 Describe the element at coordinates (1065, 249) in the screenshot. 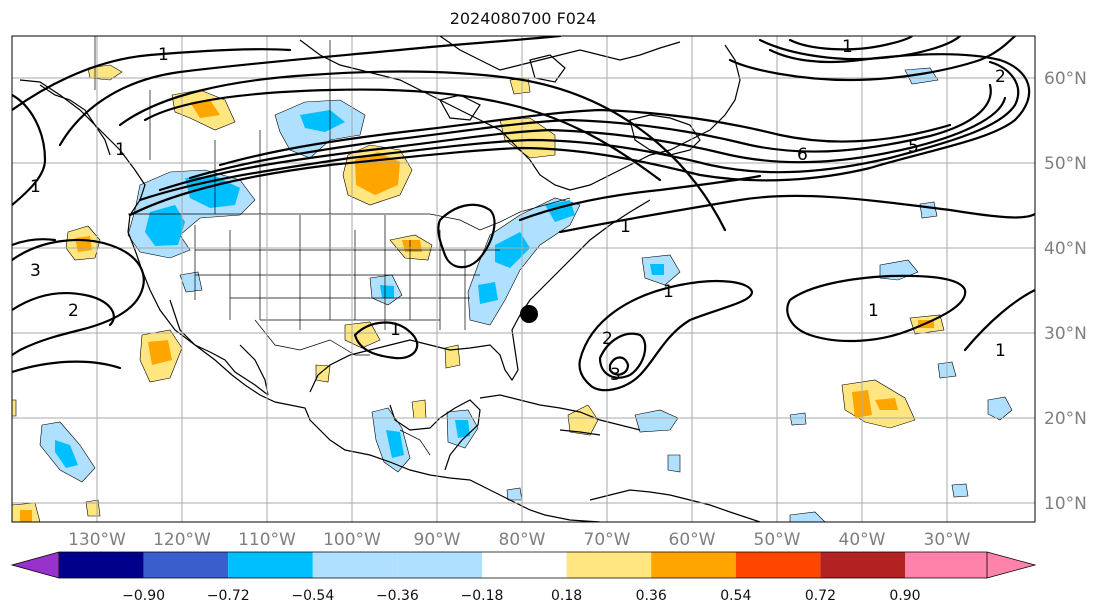

I see `lat-label: 40°N` at that location.